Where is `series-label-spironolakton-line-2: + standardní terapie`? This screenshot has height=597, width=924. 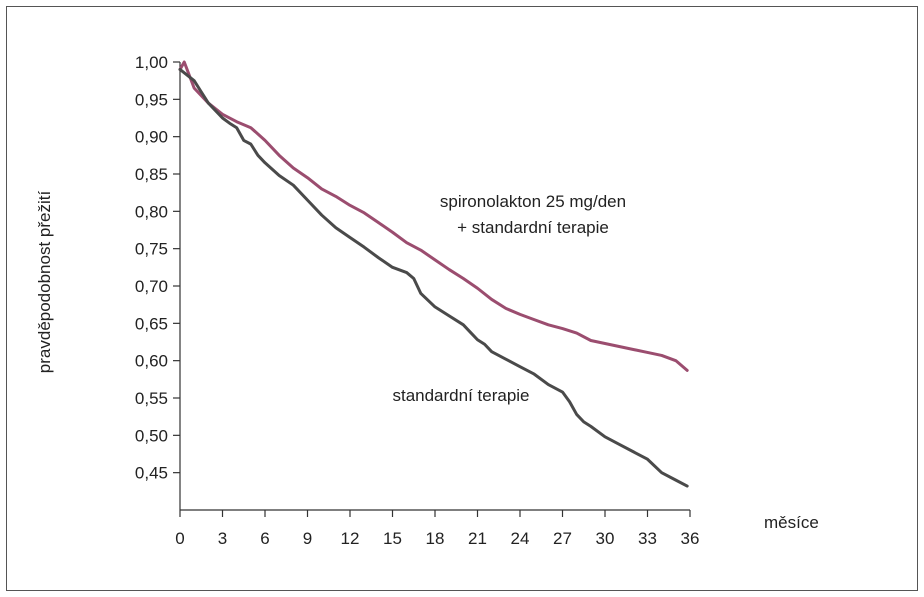
series-label-spironolakton-line-2: + standardní terapie is located at coordinates (533, 227).